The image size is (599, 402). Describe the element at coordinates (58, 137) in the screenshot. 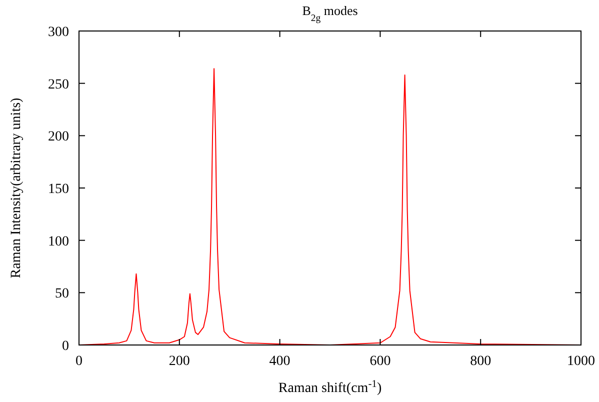

I see `y-tick-label: 200` at that location.